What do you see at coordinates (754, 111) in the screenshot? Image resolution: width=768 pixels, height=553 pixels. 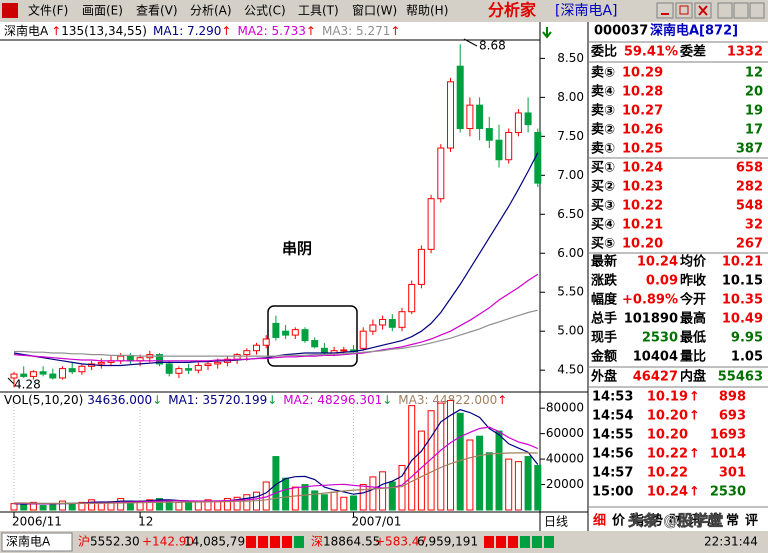 I see `ask-volume: 19` at bounding box center [754, 111].